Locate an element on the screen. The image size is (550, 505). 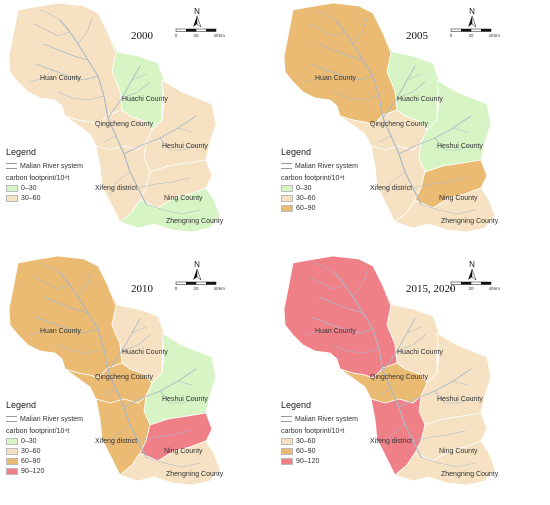
river-network is located at coordinates (390, 112).